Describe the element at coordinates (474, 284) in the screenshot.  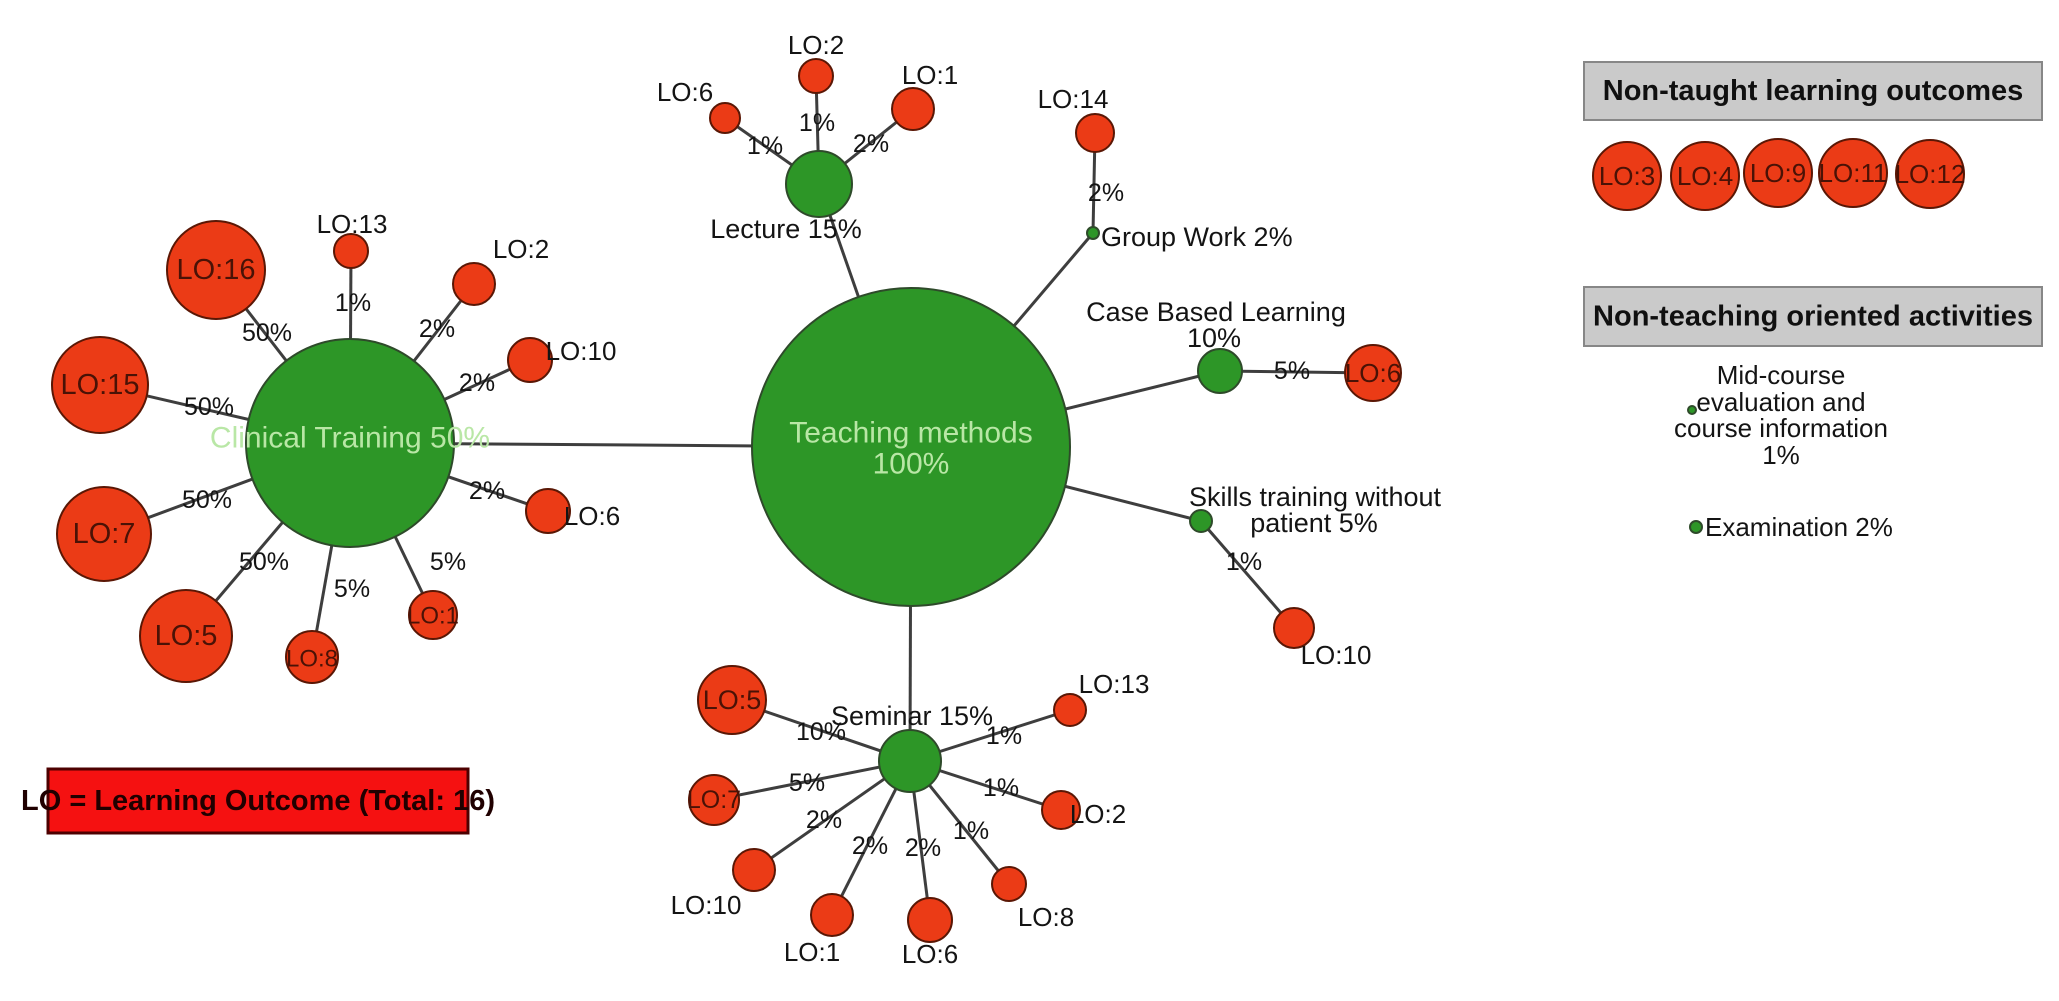
I see `node-clinical-lo2` at that location.